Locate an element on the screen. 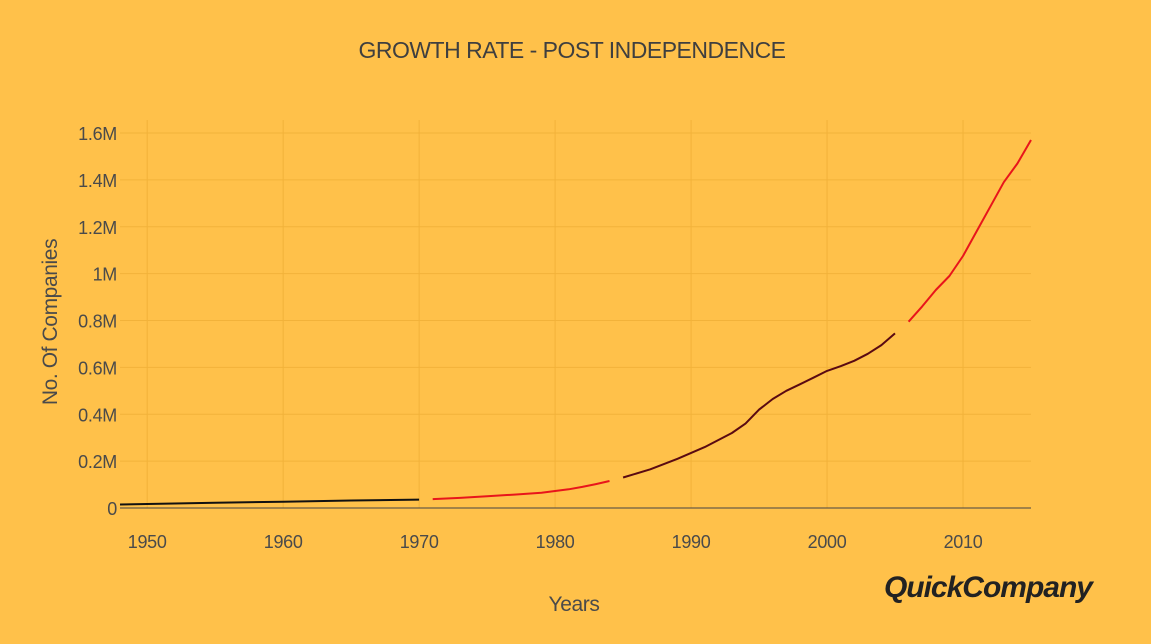 Image resolution: width=1151 pixels, height=644 pixels. y-tick-label: 1.4M is located at coordinates (97, 181).